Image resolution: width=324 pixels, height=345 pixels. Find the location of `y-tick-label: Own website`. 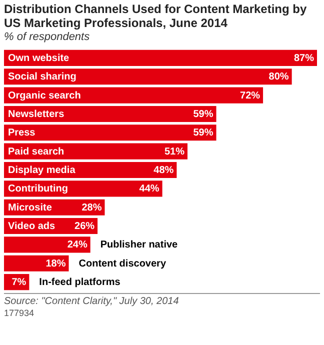

y-tick-label: Own website is located at coordinates (39, 58).